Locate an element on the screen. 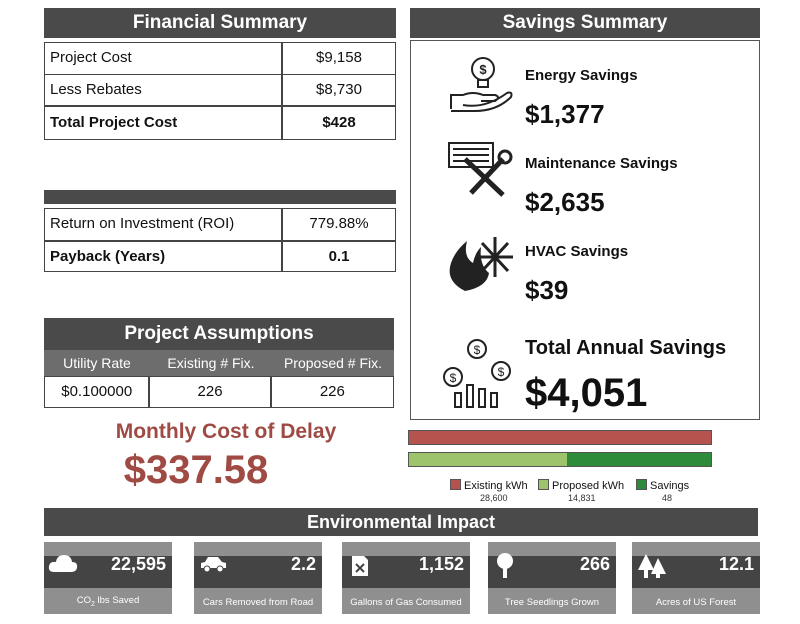  maintenance-savings-label: Maintenance Savings is located at coordinates (601, 163).